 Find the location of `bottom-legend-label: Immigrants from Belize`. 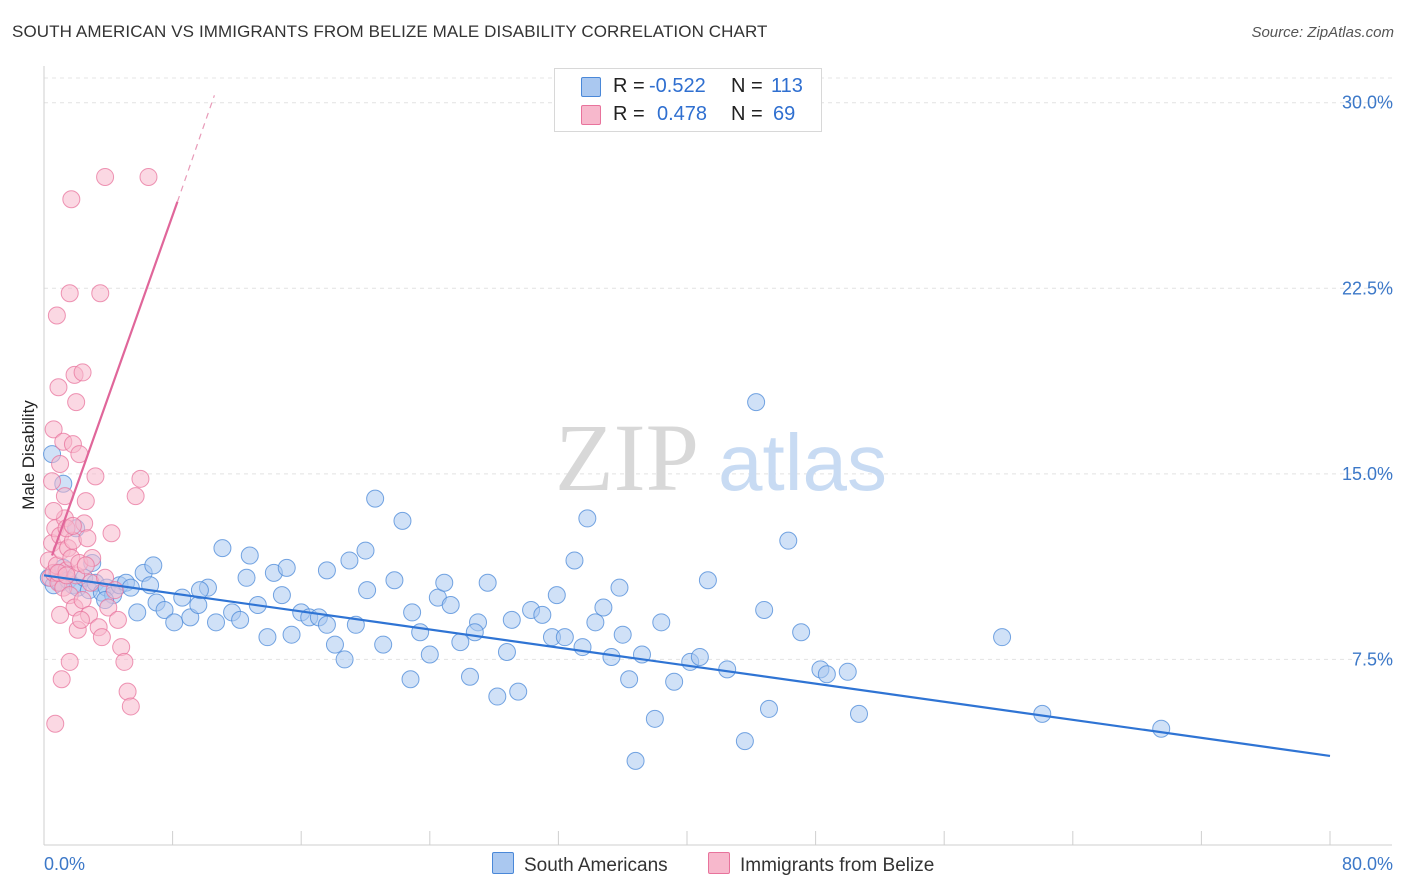

bottom-legend-label: Immigrants from Belize is located at coordinates (837, 865).